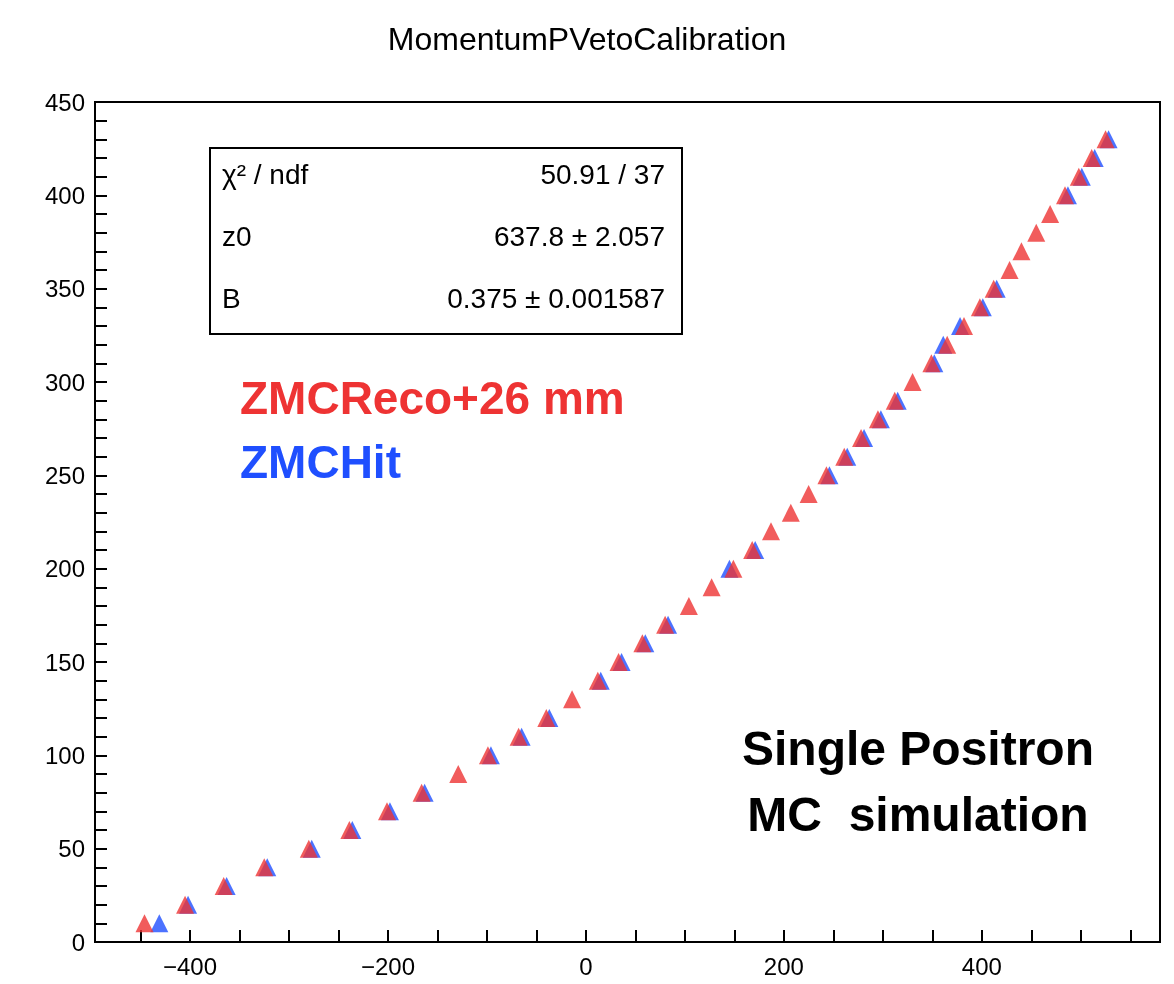 This screenshot has height=984, width=1174. Describe the element at coordinates (64, 569) in the screenshot. I see `y-tick-label: 200` at that location.